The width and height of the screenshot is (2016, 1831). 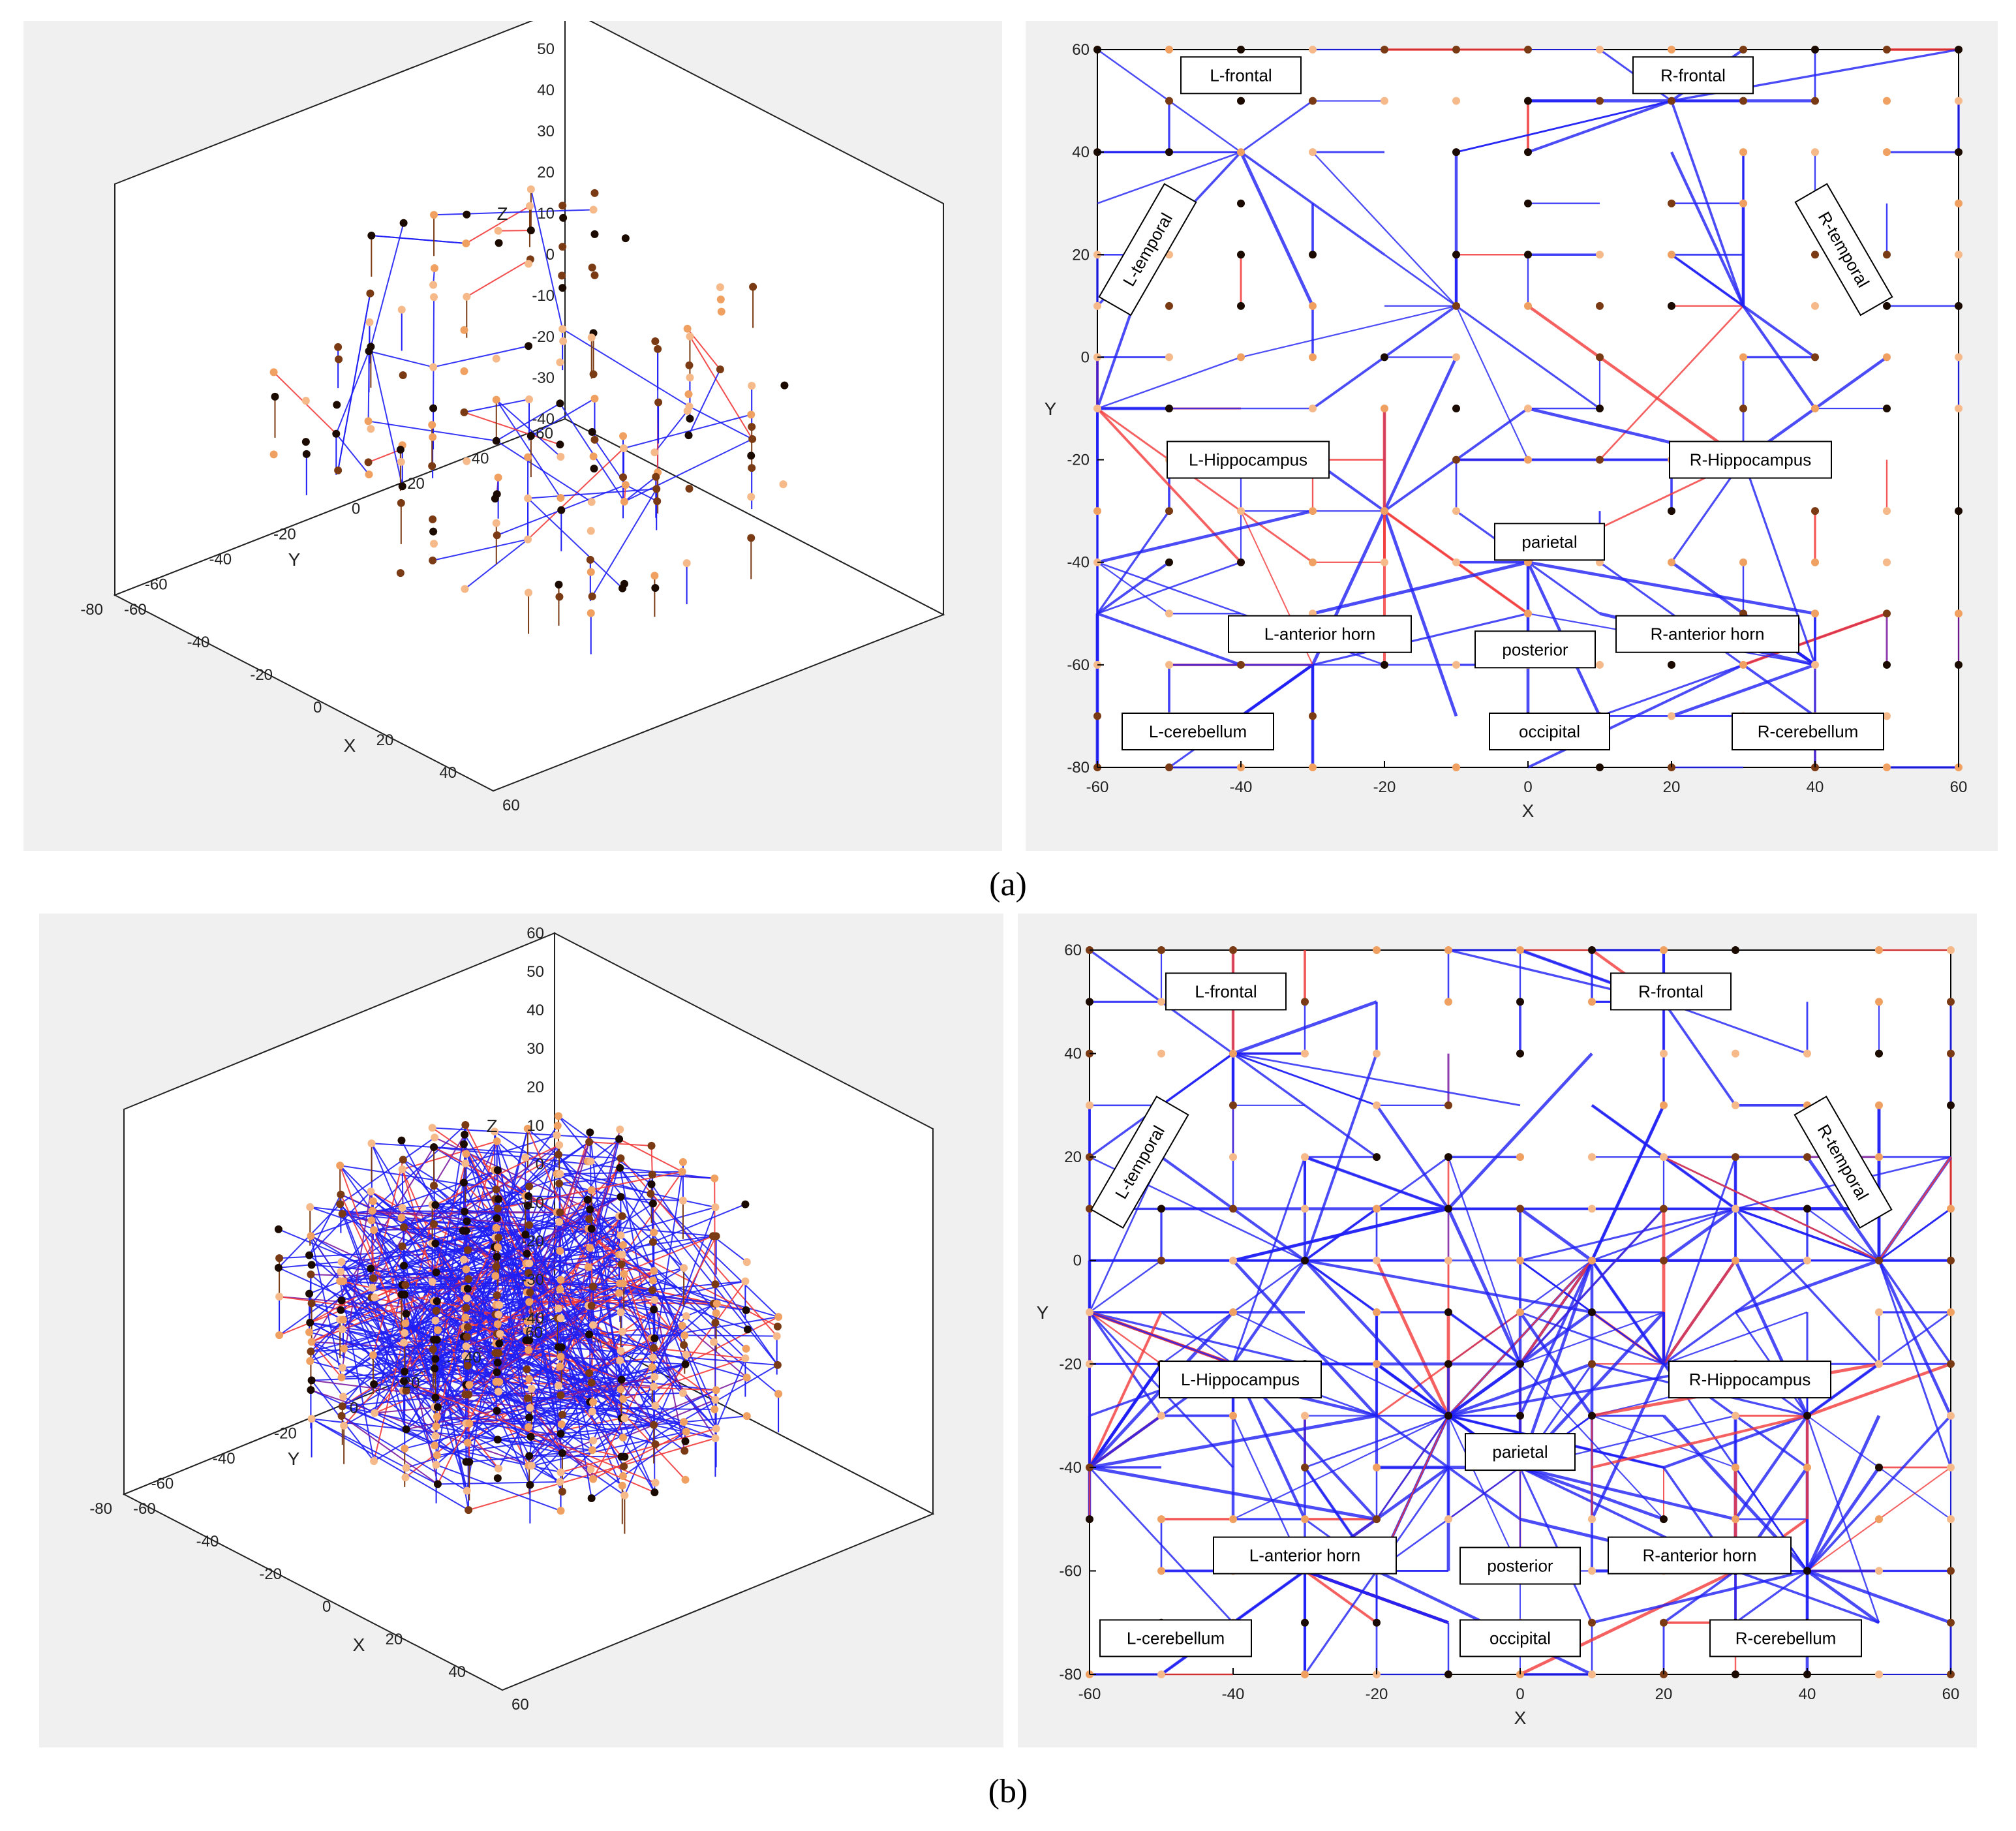 I want to click on y-tick-label: -20, so click(x=285, y=534).